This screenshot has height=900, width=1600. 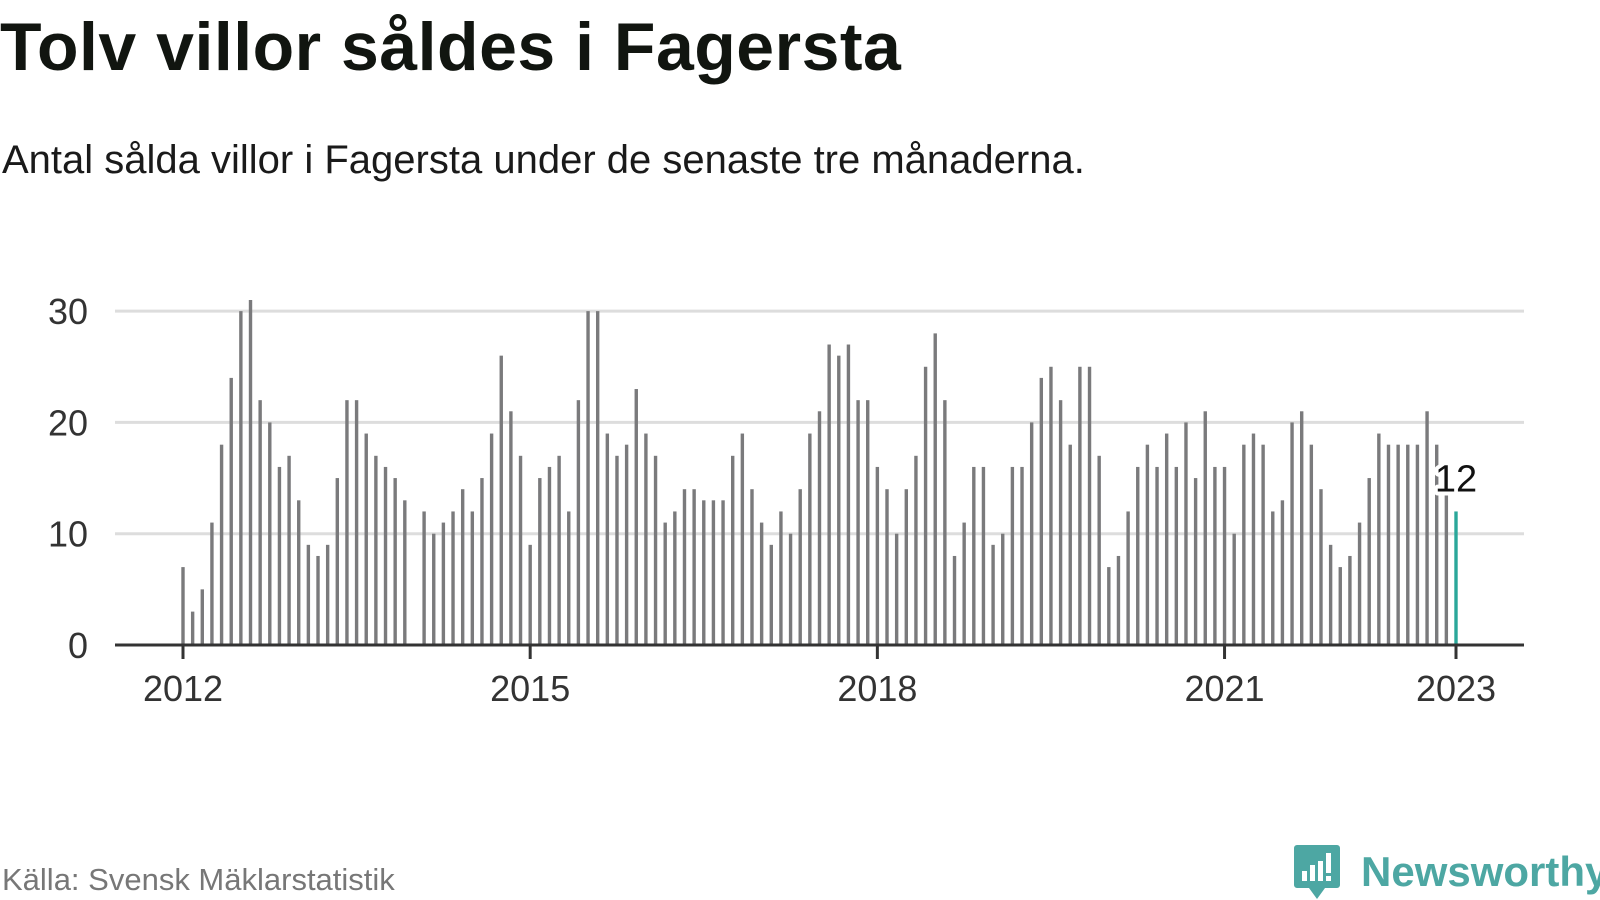 I want to click on x-tick-label: 2012, so click(x=183, y=688).